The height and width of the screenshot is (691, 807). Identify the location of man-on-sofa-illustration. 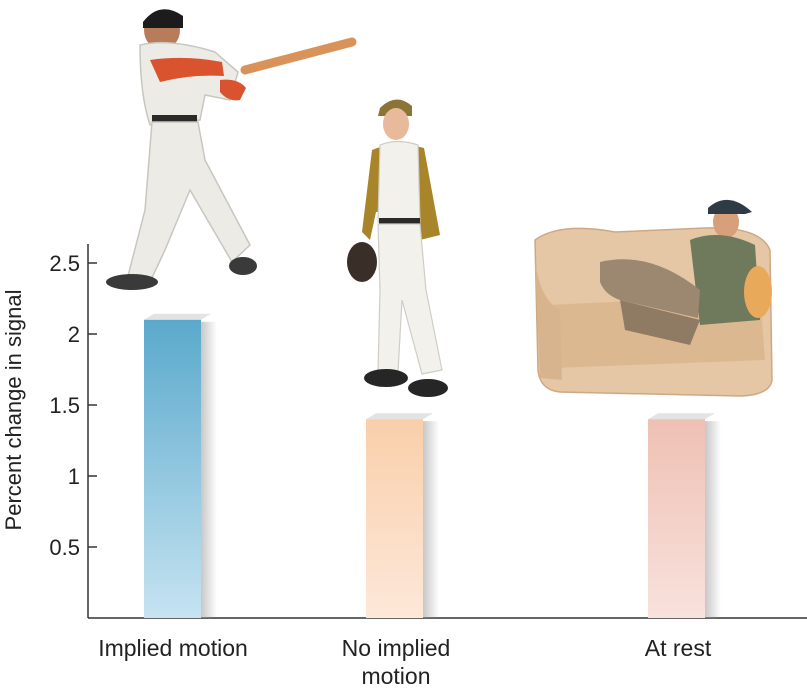
(653, 298).